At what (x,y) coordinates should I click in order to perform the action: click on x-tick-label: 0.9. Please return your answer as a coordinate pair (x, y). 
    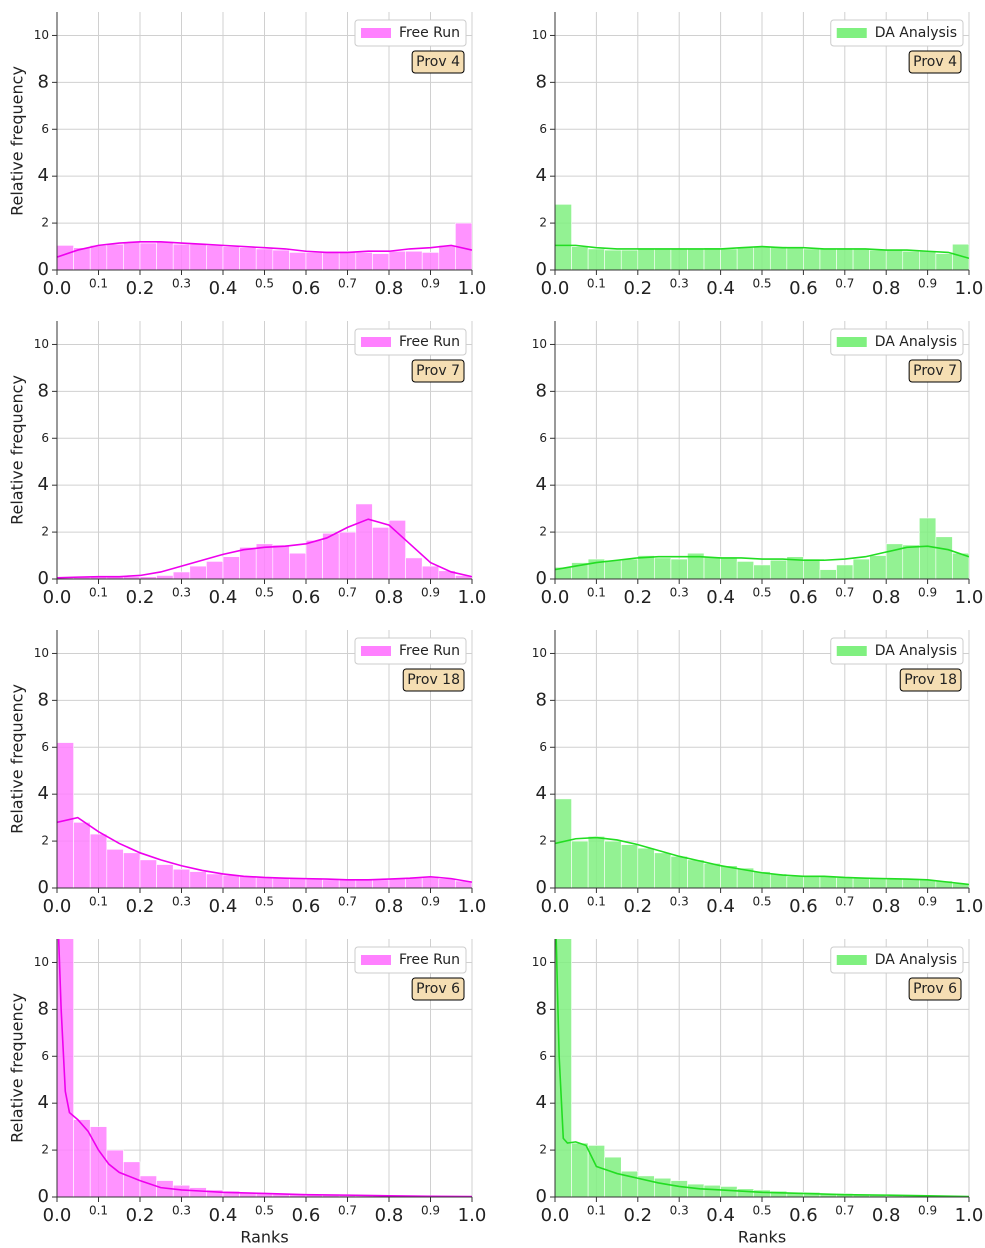
    Looking at the image, I should click on (927, 593).